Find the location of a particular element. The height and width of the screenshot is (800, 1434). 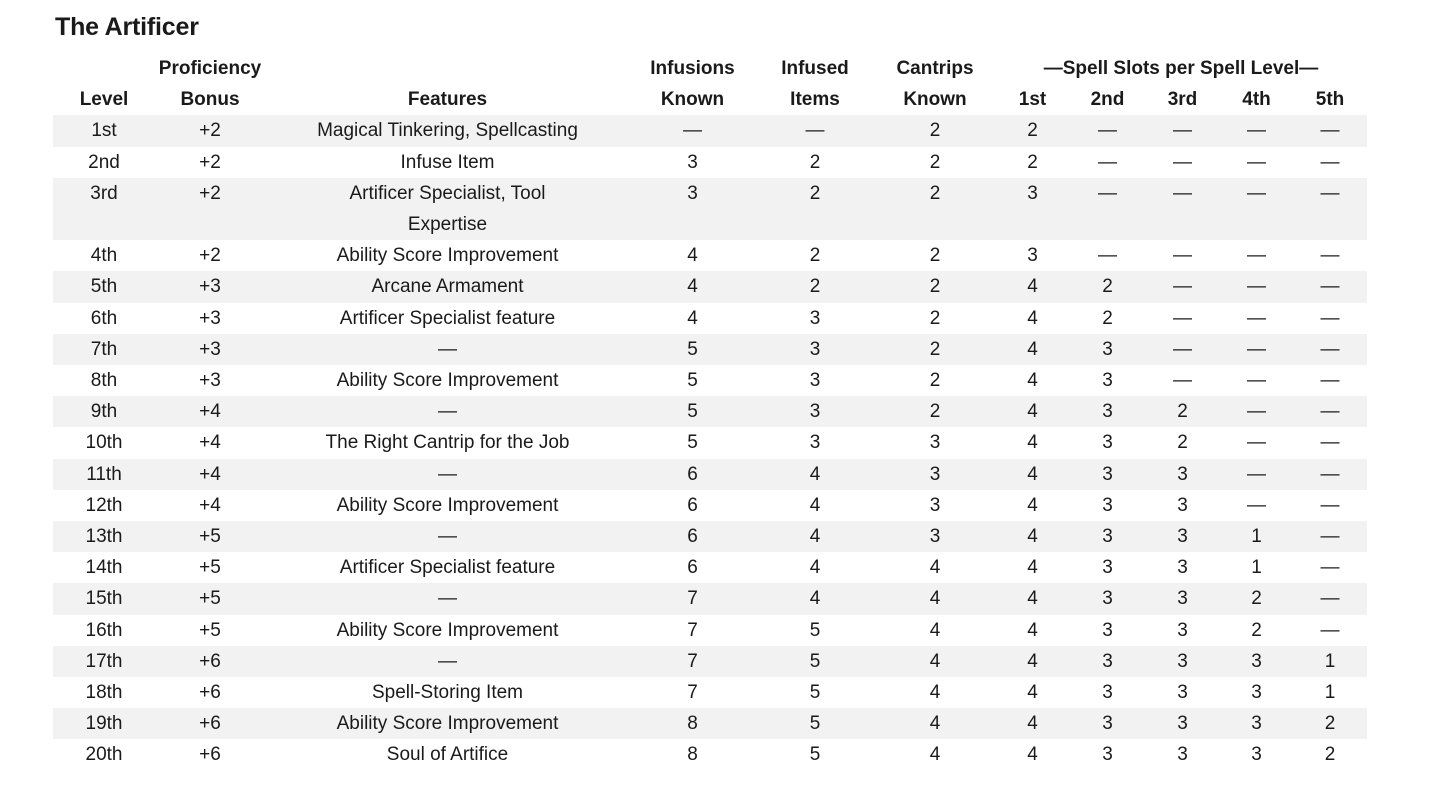

level-cell: 18th is located at coordinates (104, 693).